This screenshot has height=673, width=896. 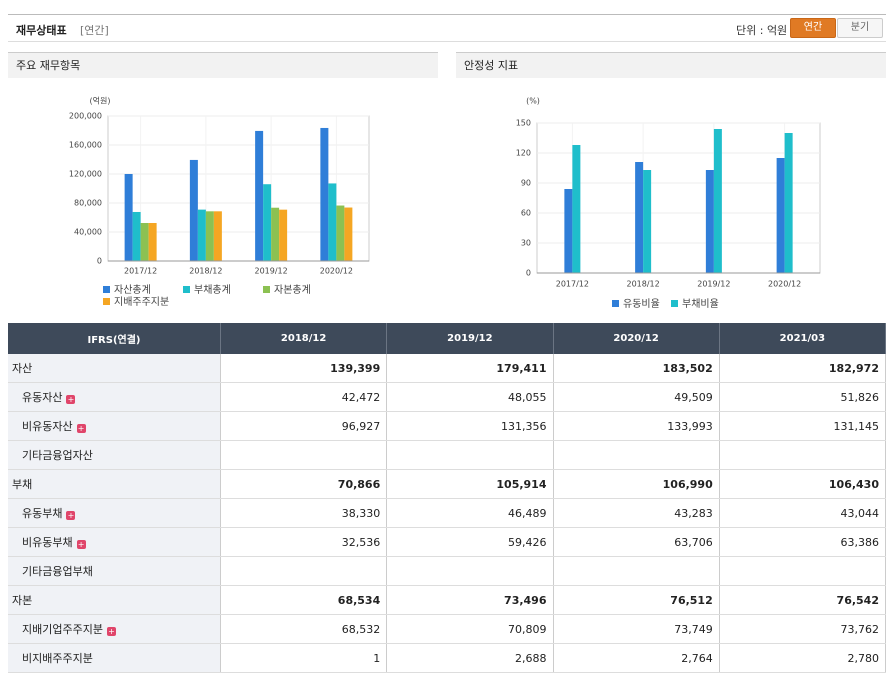 What do you see at coordinates (114, 368) in the screenshot?
I see `row-label: 자산` at bounding box center [114, 368].